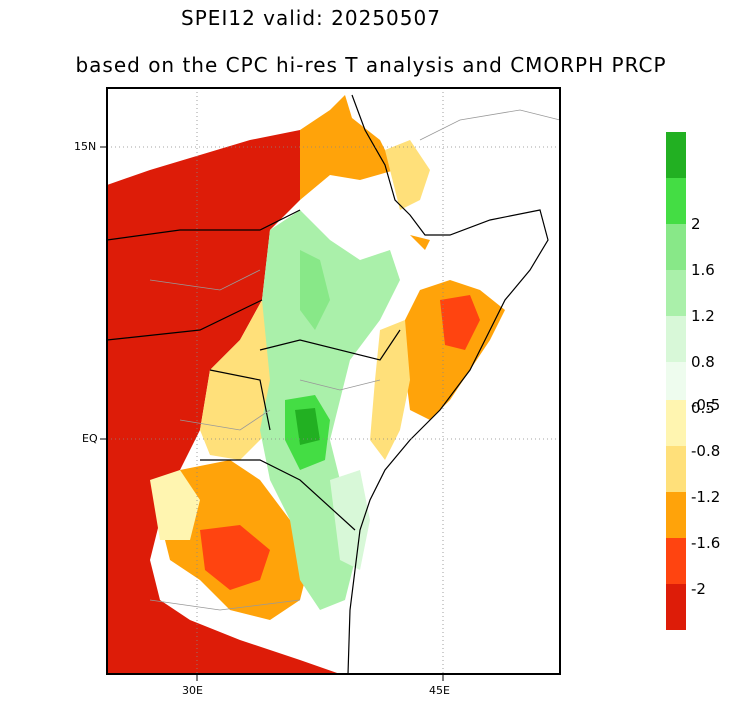 This screenshot has height=703, width=742. Describe the element at coordinates (330, 410) in the screenshot. I see `wet-region-central` at that location.